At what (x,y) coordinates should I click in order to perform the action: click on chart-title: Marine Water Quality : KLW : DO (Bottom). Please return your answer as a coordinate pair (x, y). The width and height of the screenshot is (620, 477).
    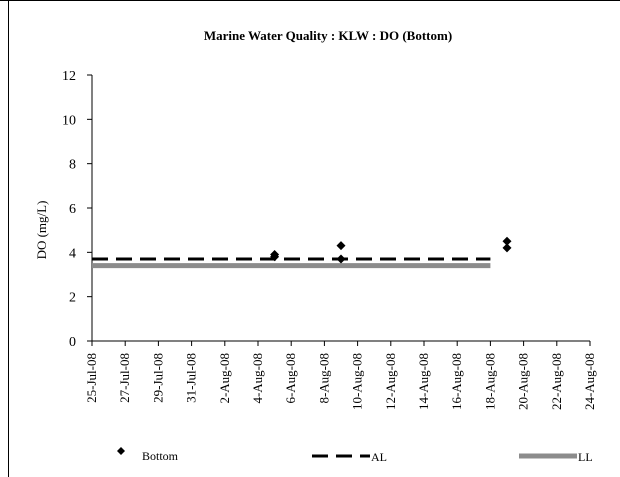
    Looking at the image, I should click on (328, 35).